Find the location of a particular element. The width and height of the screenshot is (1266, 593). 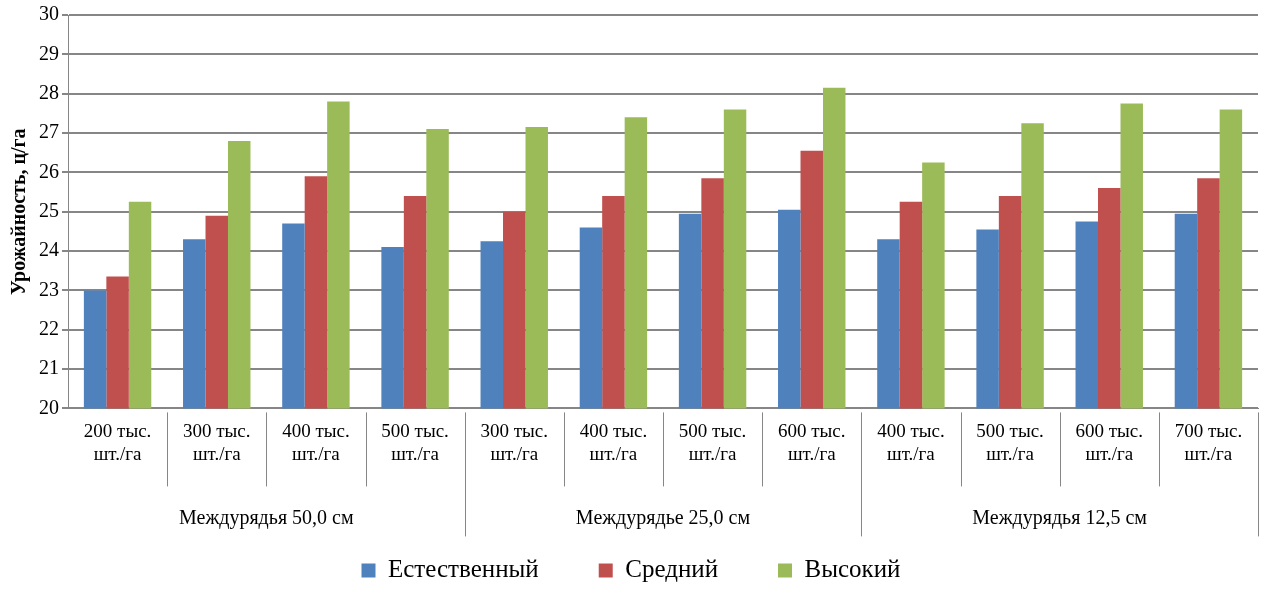

y-tick-label: 25 is located at coordinates (49, 209).